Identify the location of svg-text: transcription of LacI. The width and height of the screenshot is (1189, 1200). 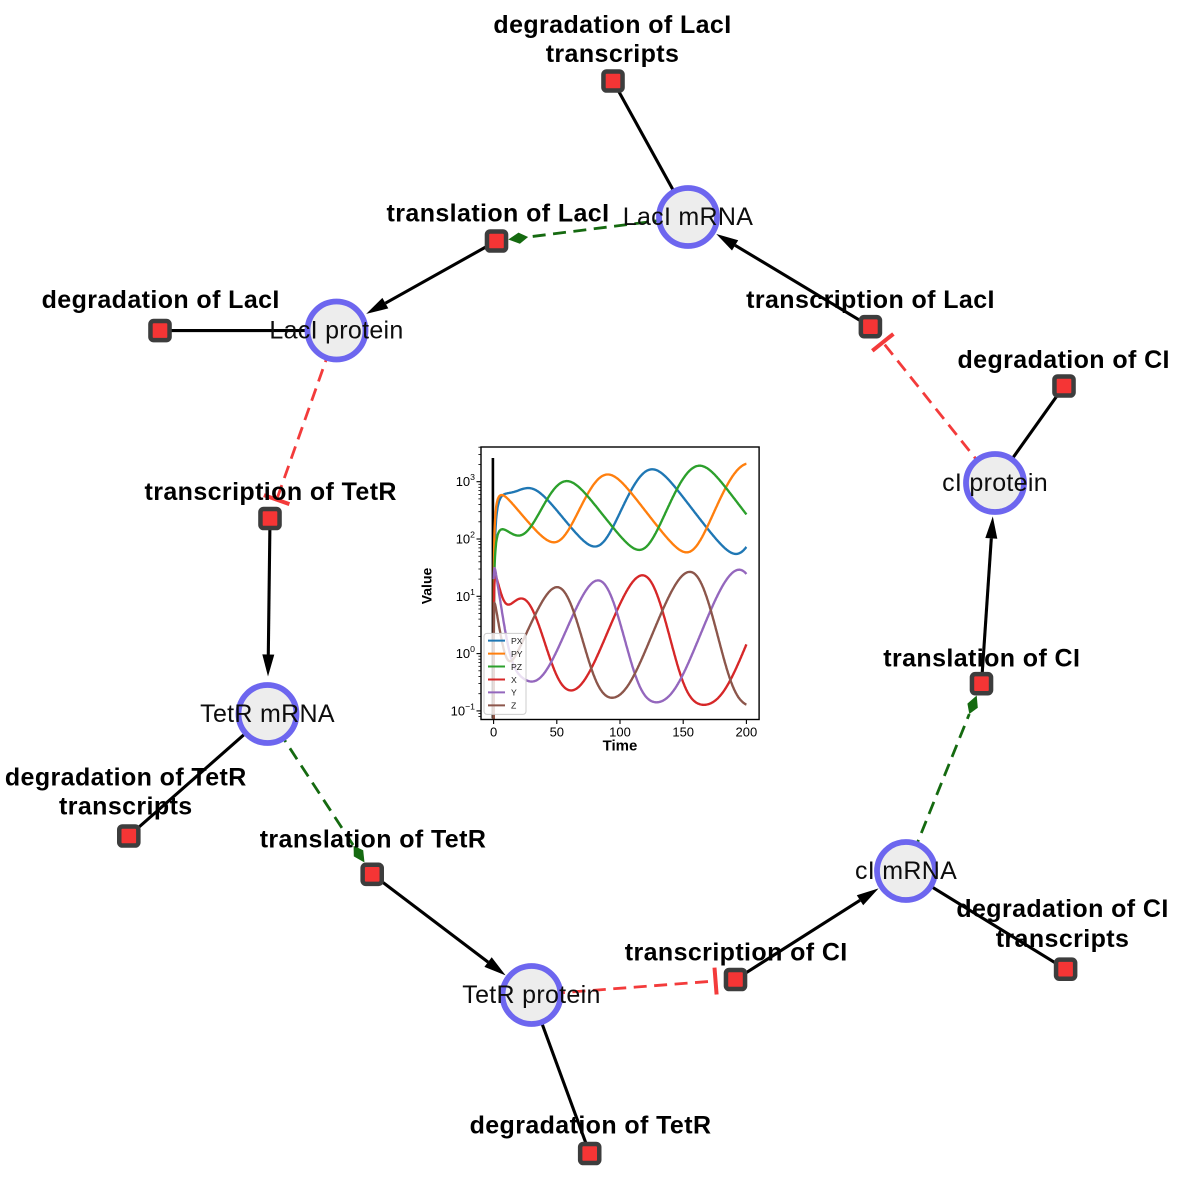
(870, 300).